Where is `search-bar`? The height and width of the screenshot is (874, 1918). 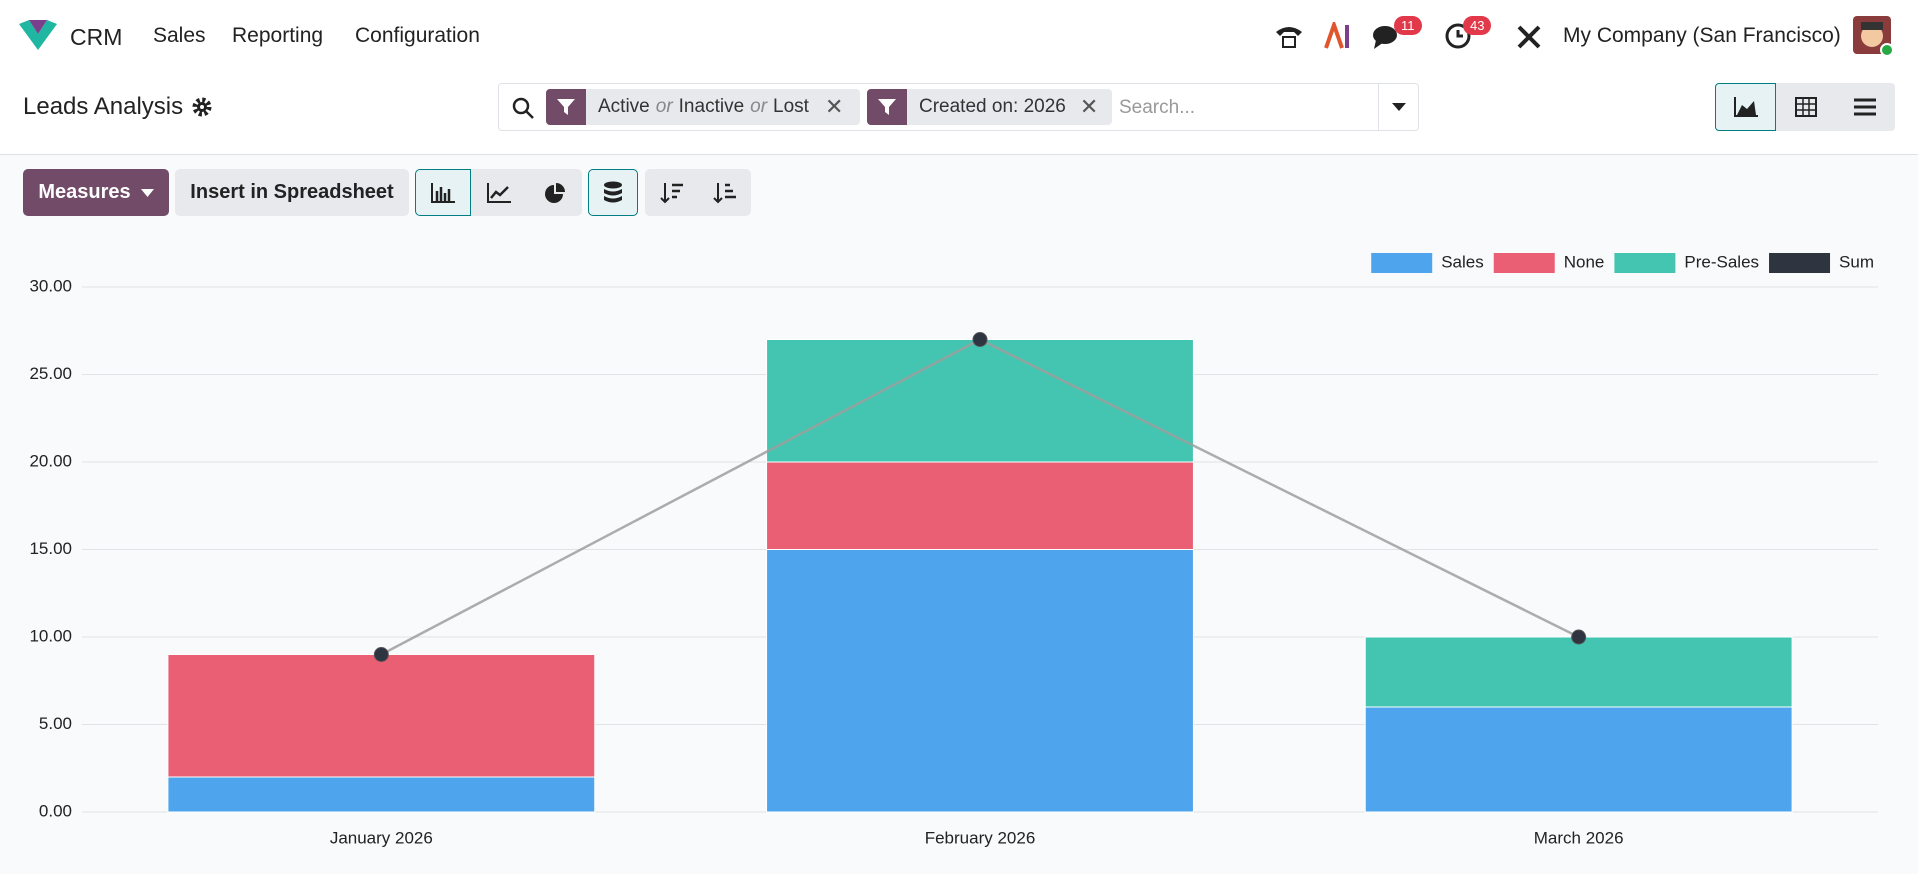 search-bar is located at coordinates (958, 107).